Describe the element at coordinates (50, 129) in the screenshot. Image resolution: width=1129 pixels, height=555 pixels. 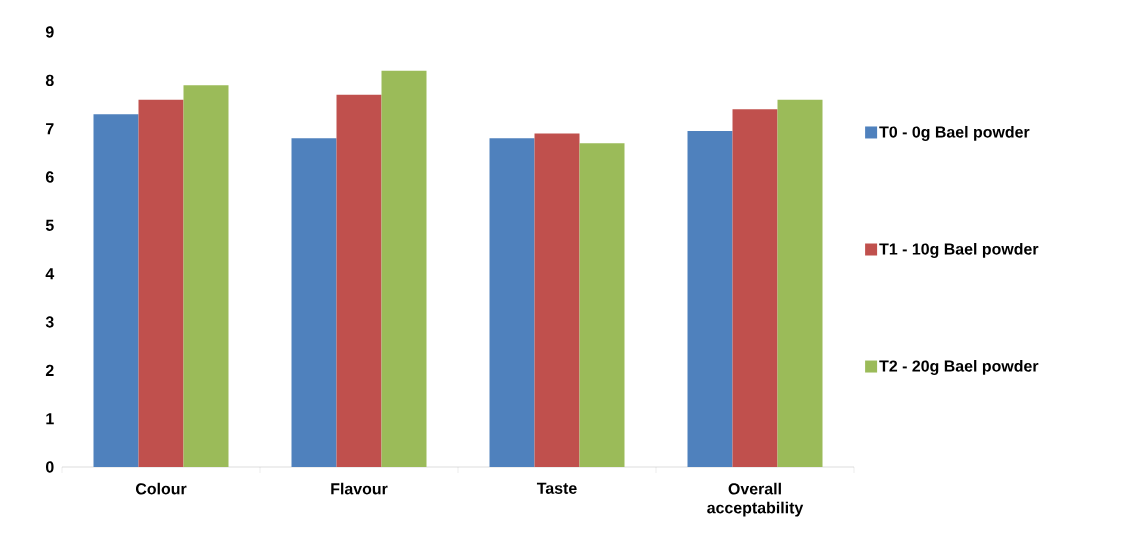
I see `y-tick-label: 7` at that location.